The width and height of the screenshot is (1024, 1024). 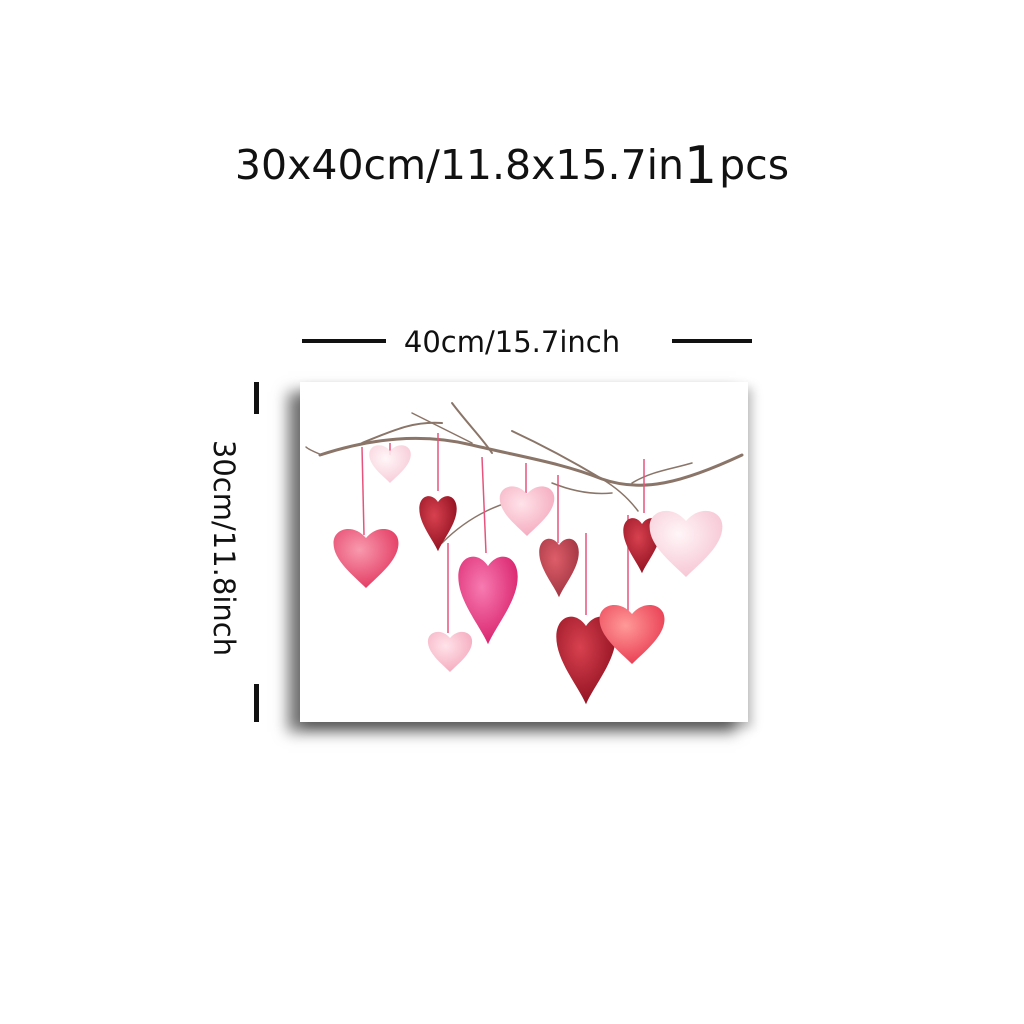 What do you see at coordinates (527, 511) in the screenshot?
I see `heart-light-pink-center` at bounding box center [527, 511].